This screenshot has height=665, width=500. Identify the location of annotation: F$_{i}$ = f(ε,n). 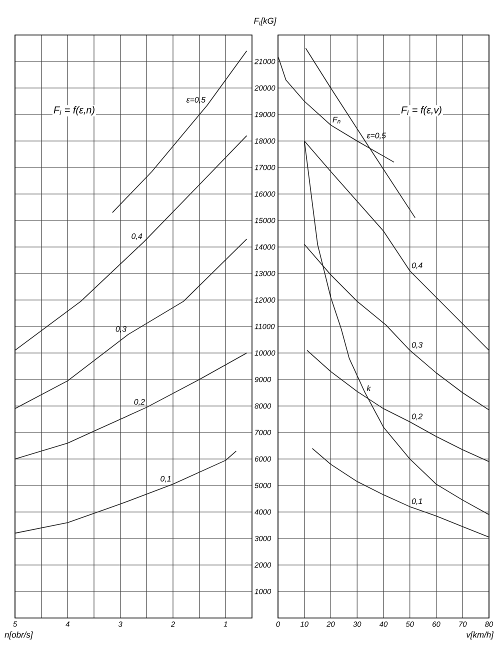
(74, 111).